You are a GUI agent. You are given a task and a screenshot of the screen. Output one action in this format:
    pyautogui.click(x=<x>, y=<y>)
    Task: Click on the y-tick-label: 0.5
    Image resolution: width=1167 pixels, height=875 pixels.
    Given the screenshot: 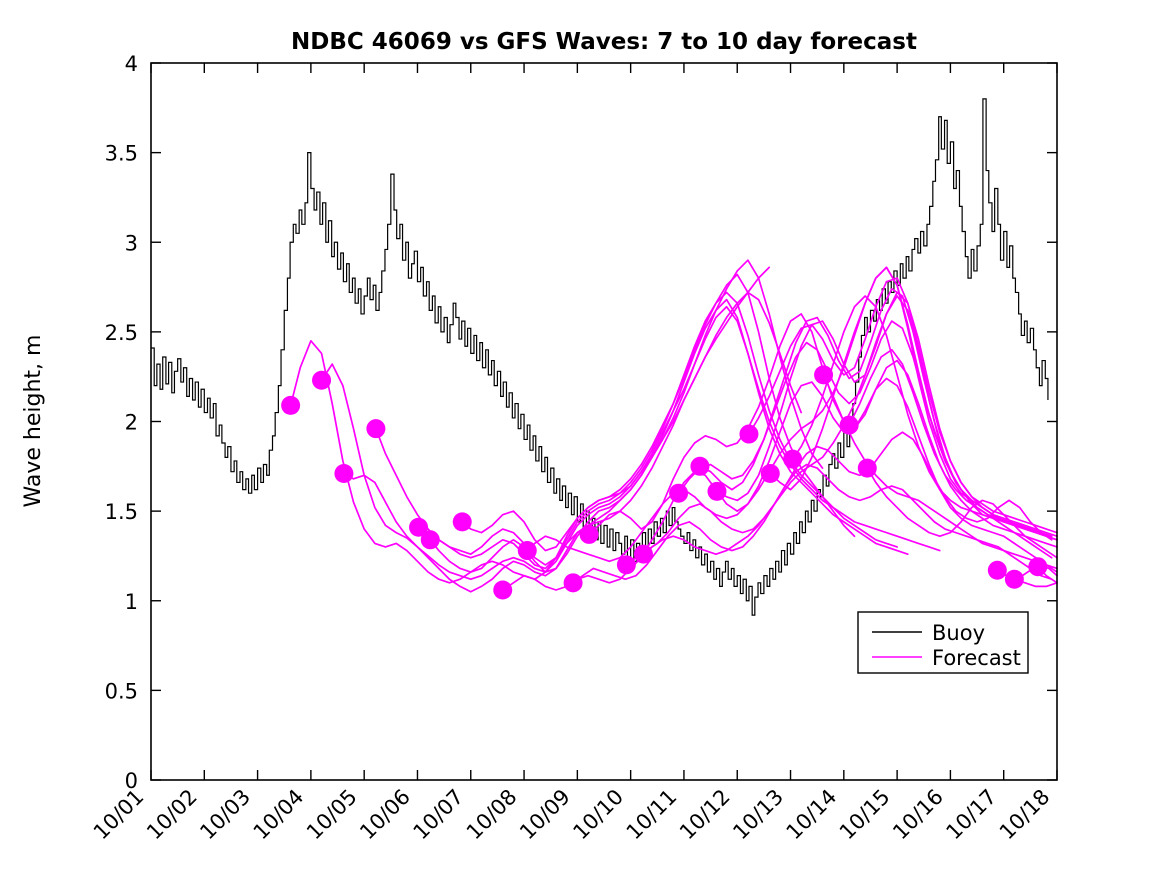 What is the action you would take?
    pyautogui.click(x=121, y=691)
    